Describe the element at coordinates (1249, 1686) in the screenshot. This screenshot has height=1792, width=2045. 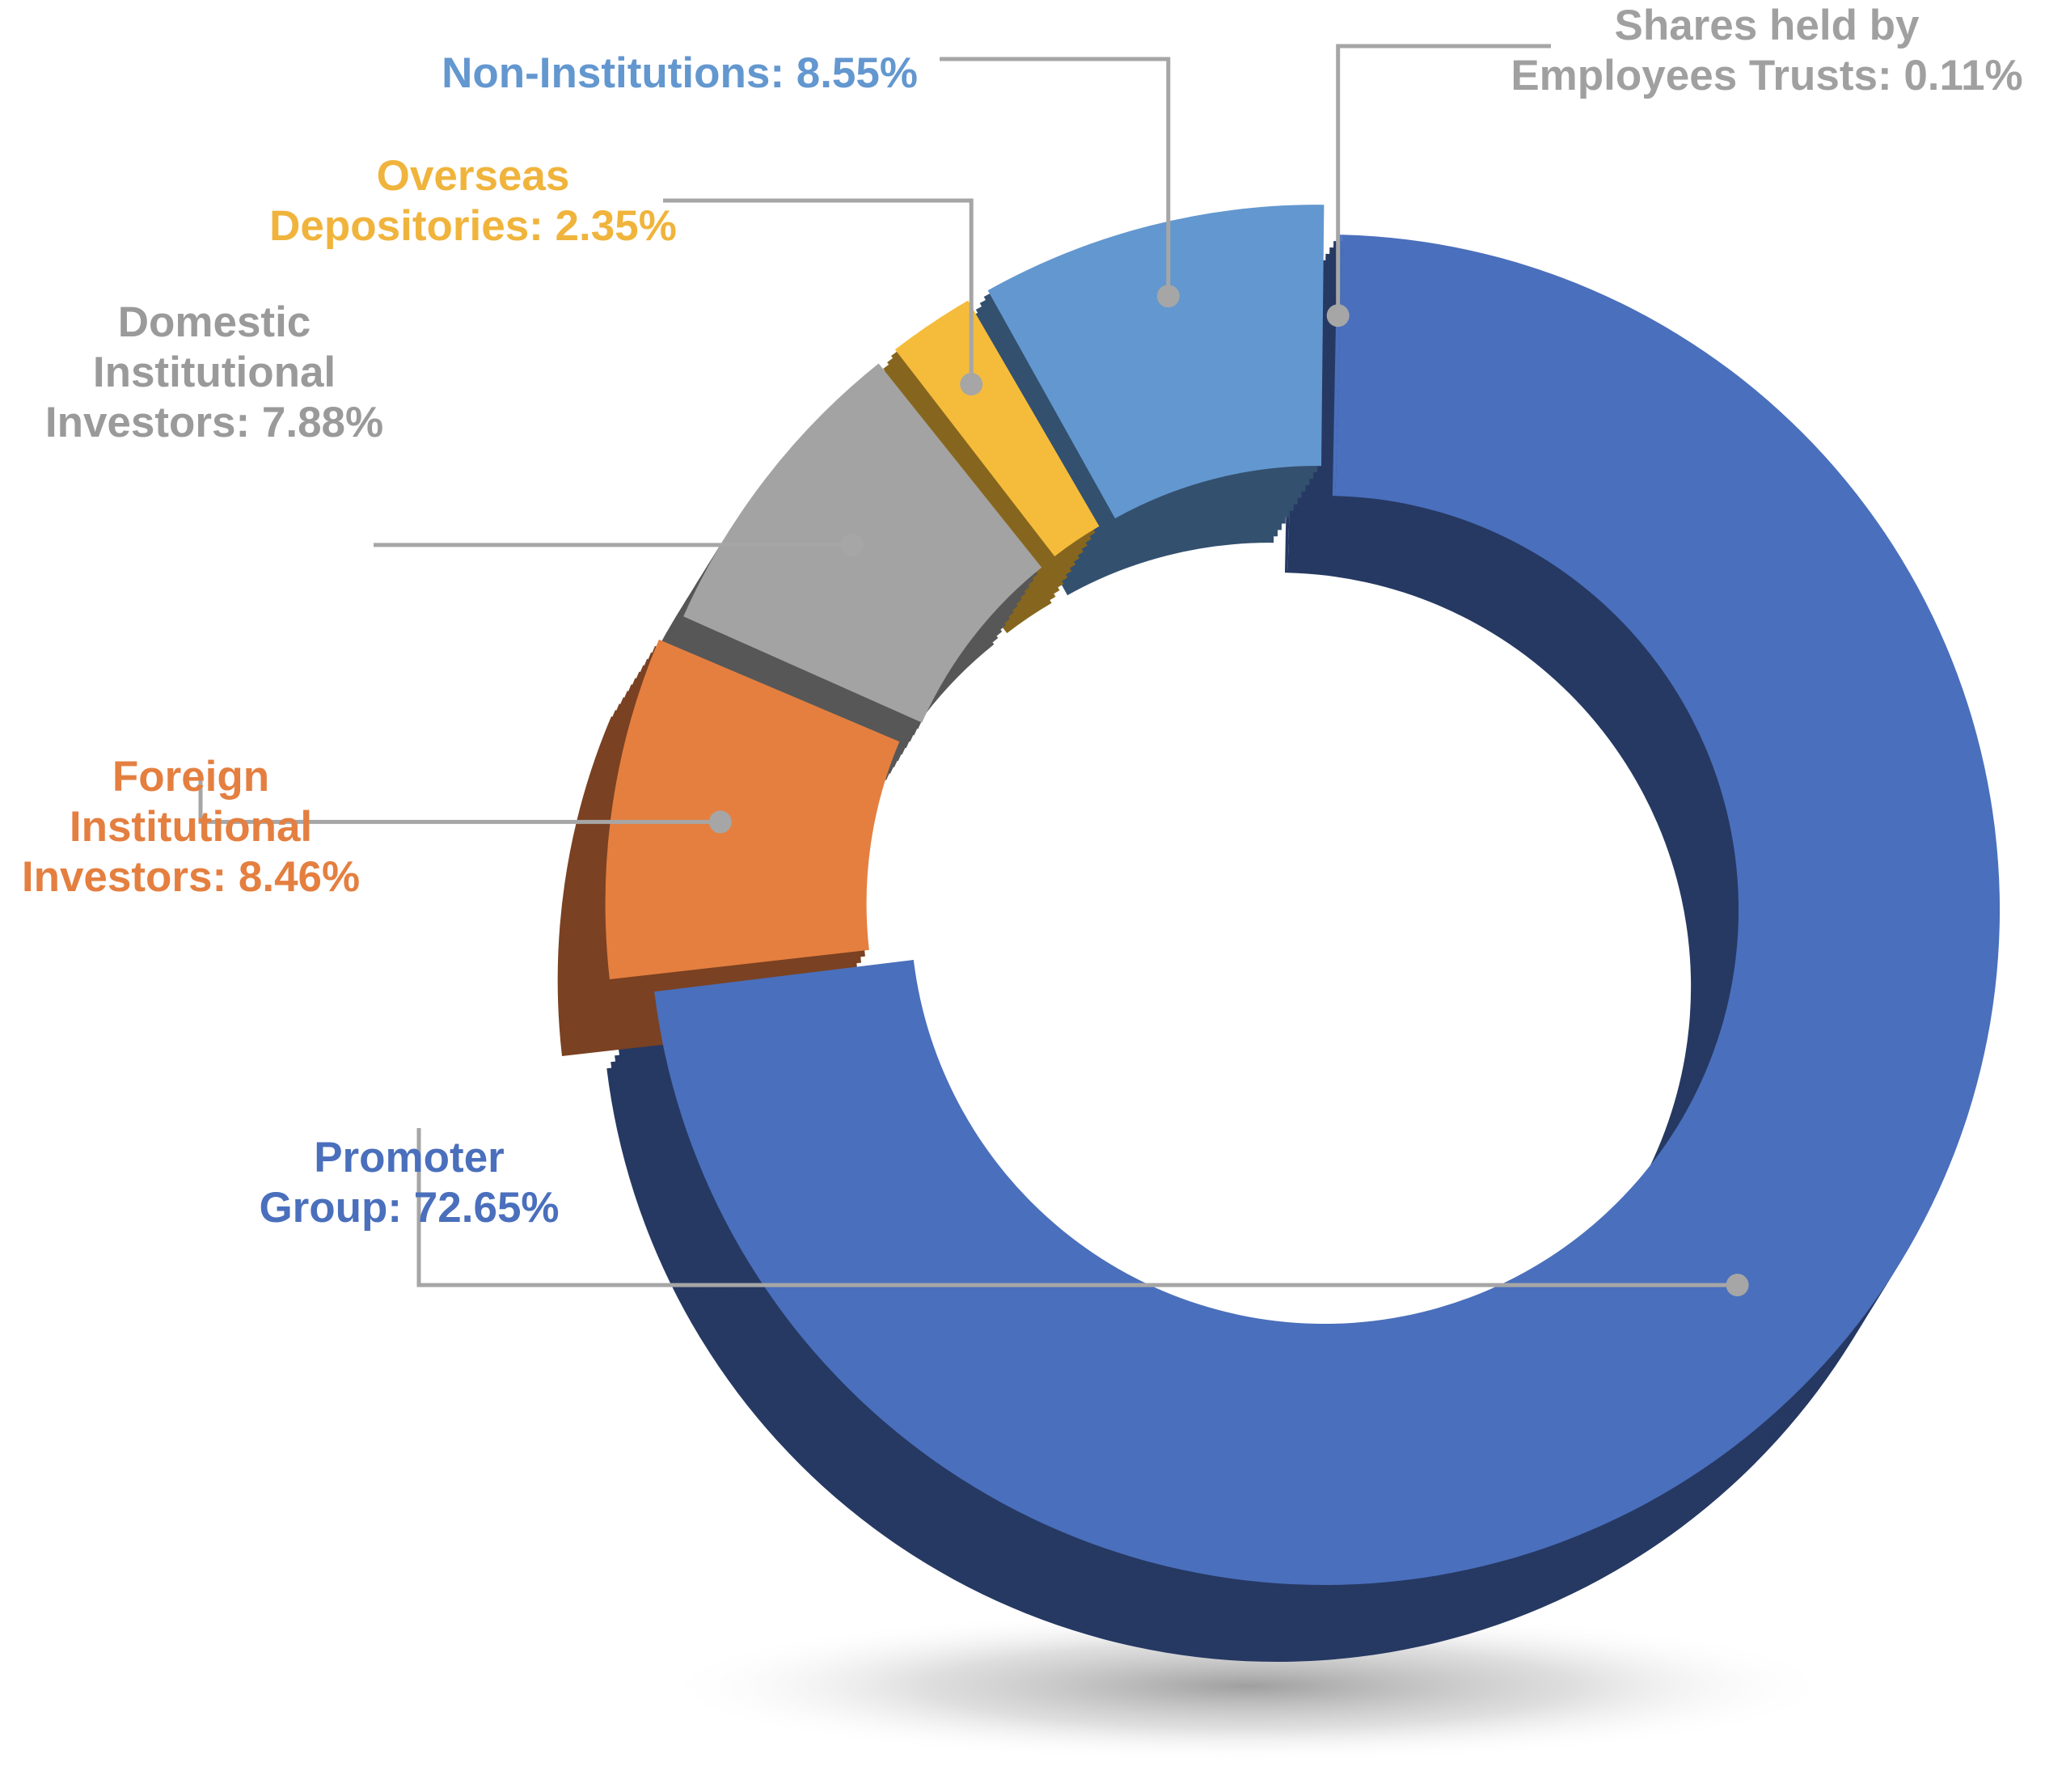
I see `chart-floor-shadow` at that location.